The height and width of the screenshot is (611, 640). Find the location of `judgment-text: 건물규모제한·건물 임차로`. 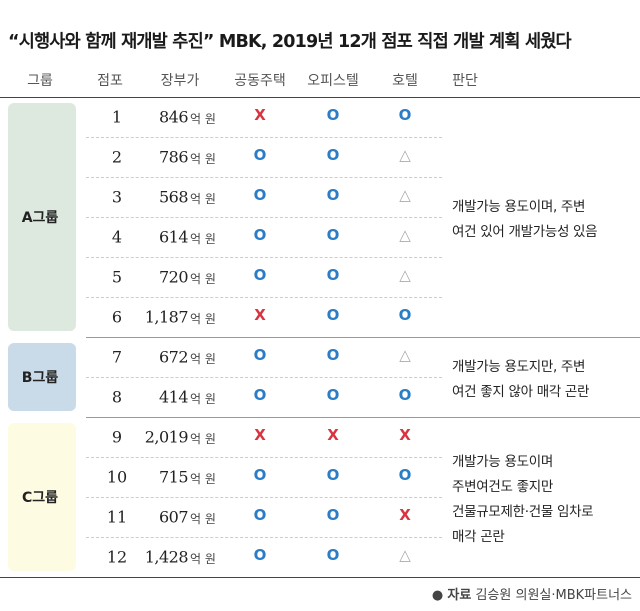

judgment-text: 건물규모제한·건물 임차로 is located at coordinates (523, 511).